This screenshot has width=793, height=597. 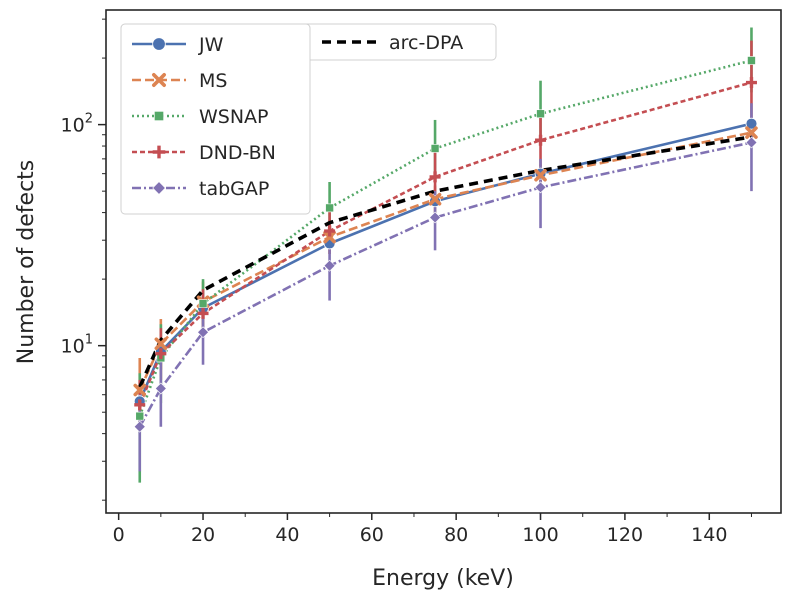 I want to click on legend-dnd-bn-marker, so click(x=159, y=152).